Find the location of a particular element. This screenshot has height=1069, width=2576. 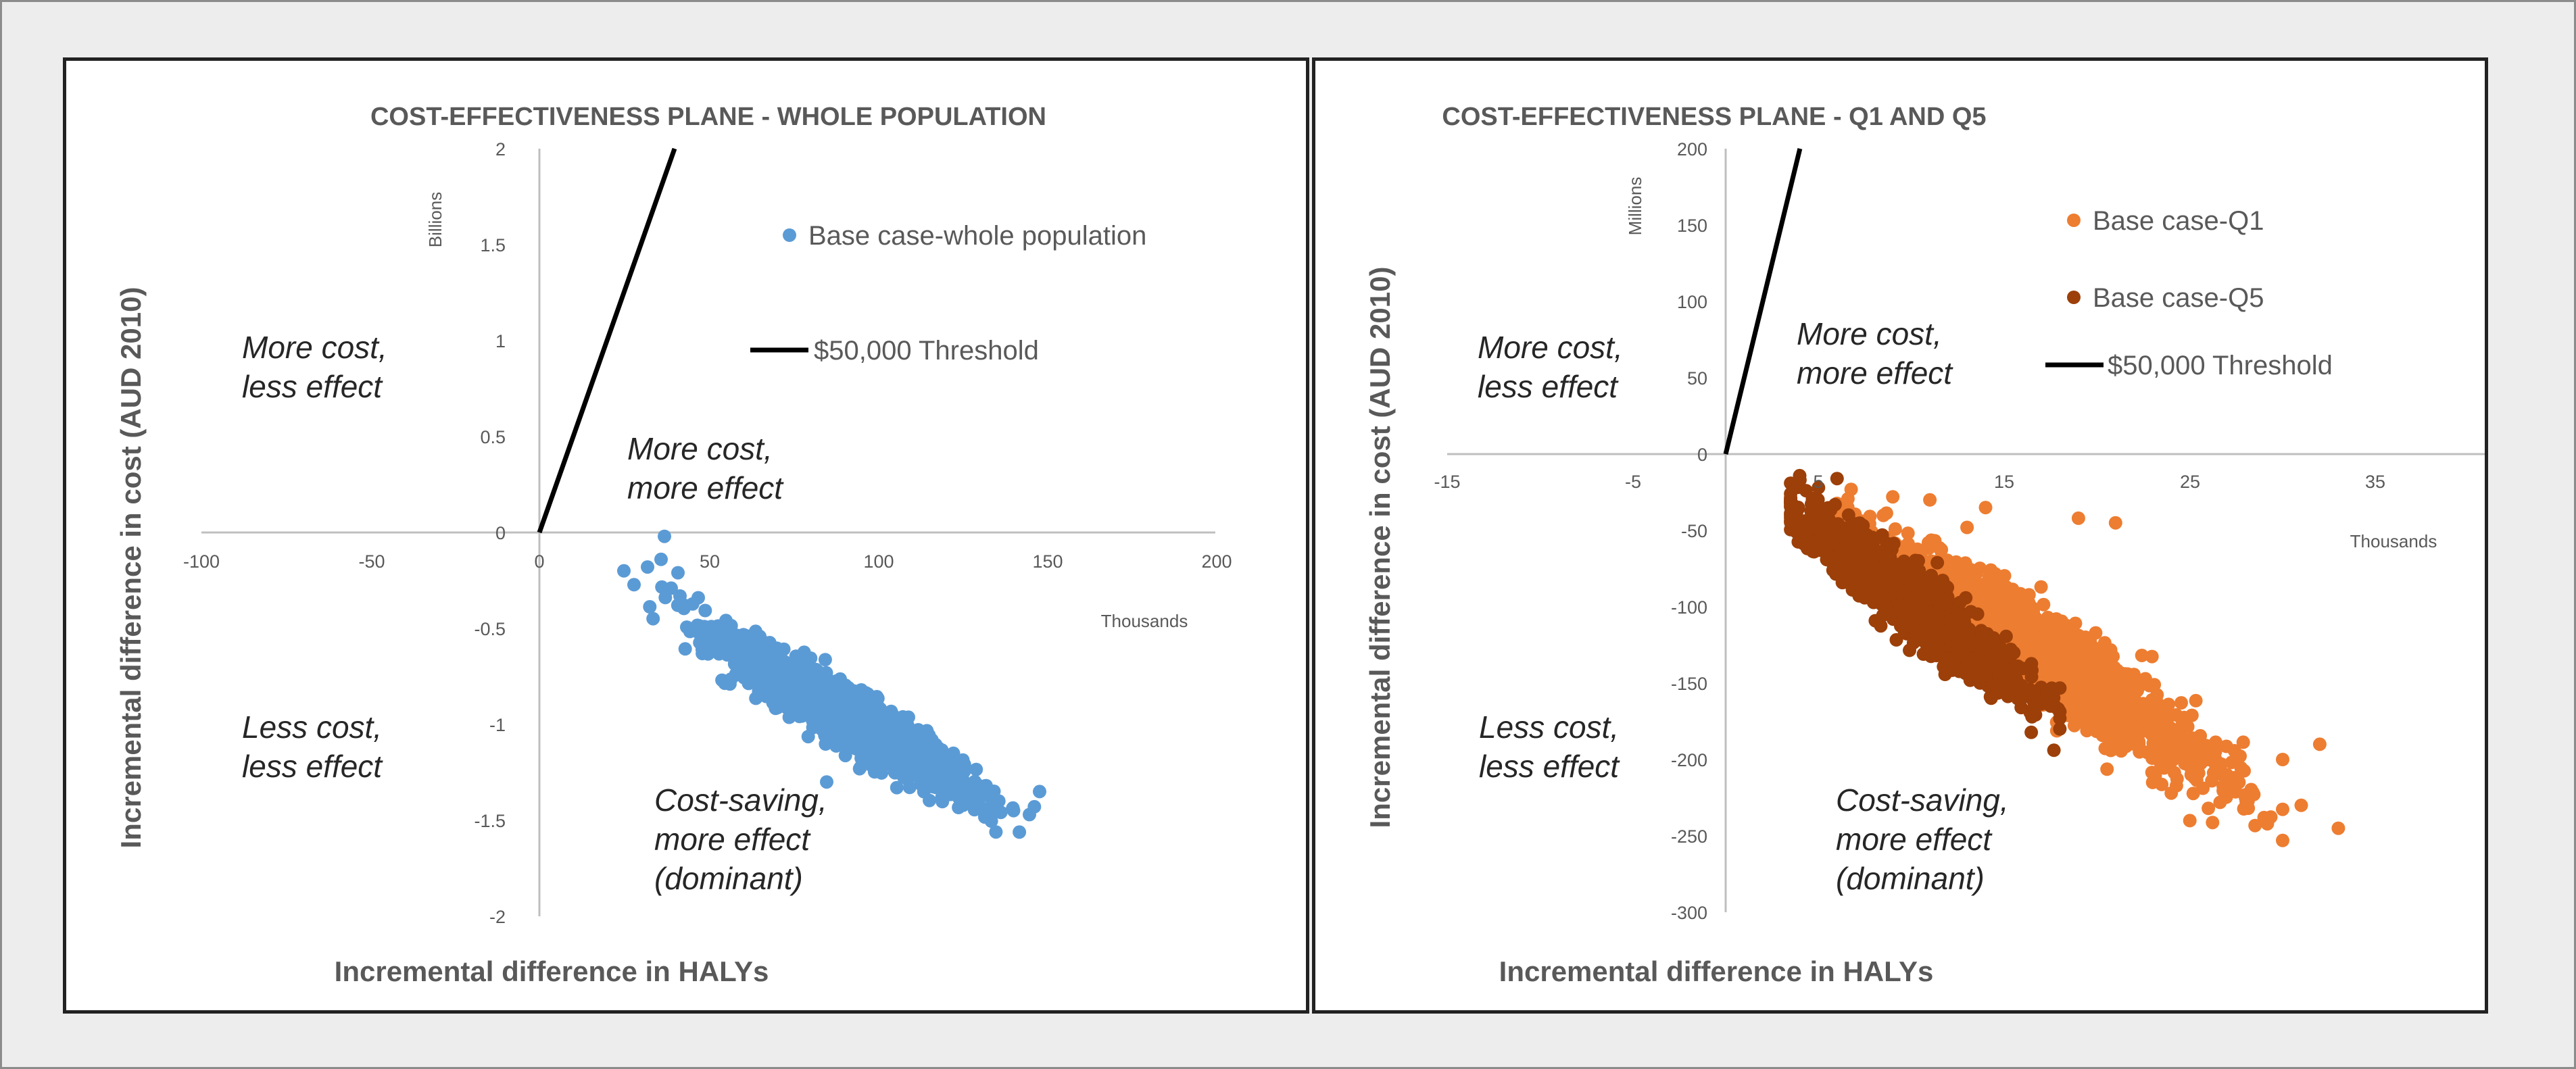

quadrant-label-line: more effect is located at coordinates (733, 839).